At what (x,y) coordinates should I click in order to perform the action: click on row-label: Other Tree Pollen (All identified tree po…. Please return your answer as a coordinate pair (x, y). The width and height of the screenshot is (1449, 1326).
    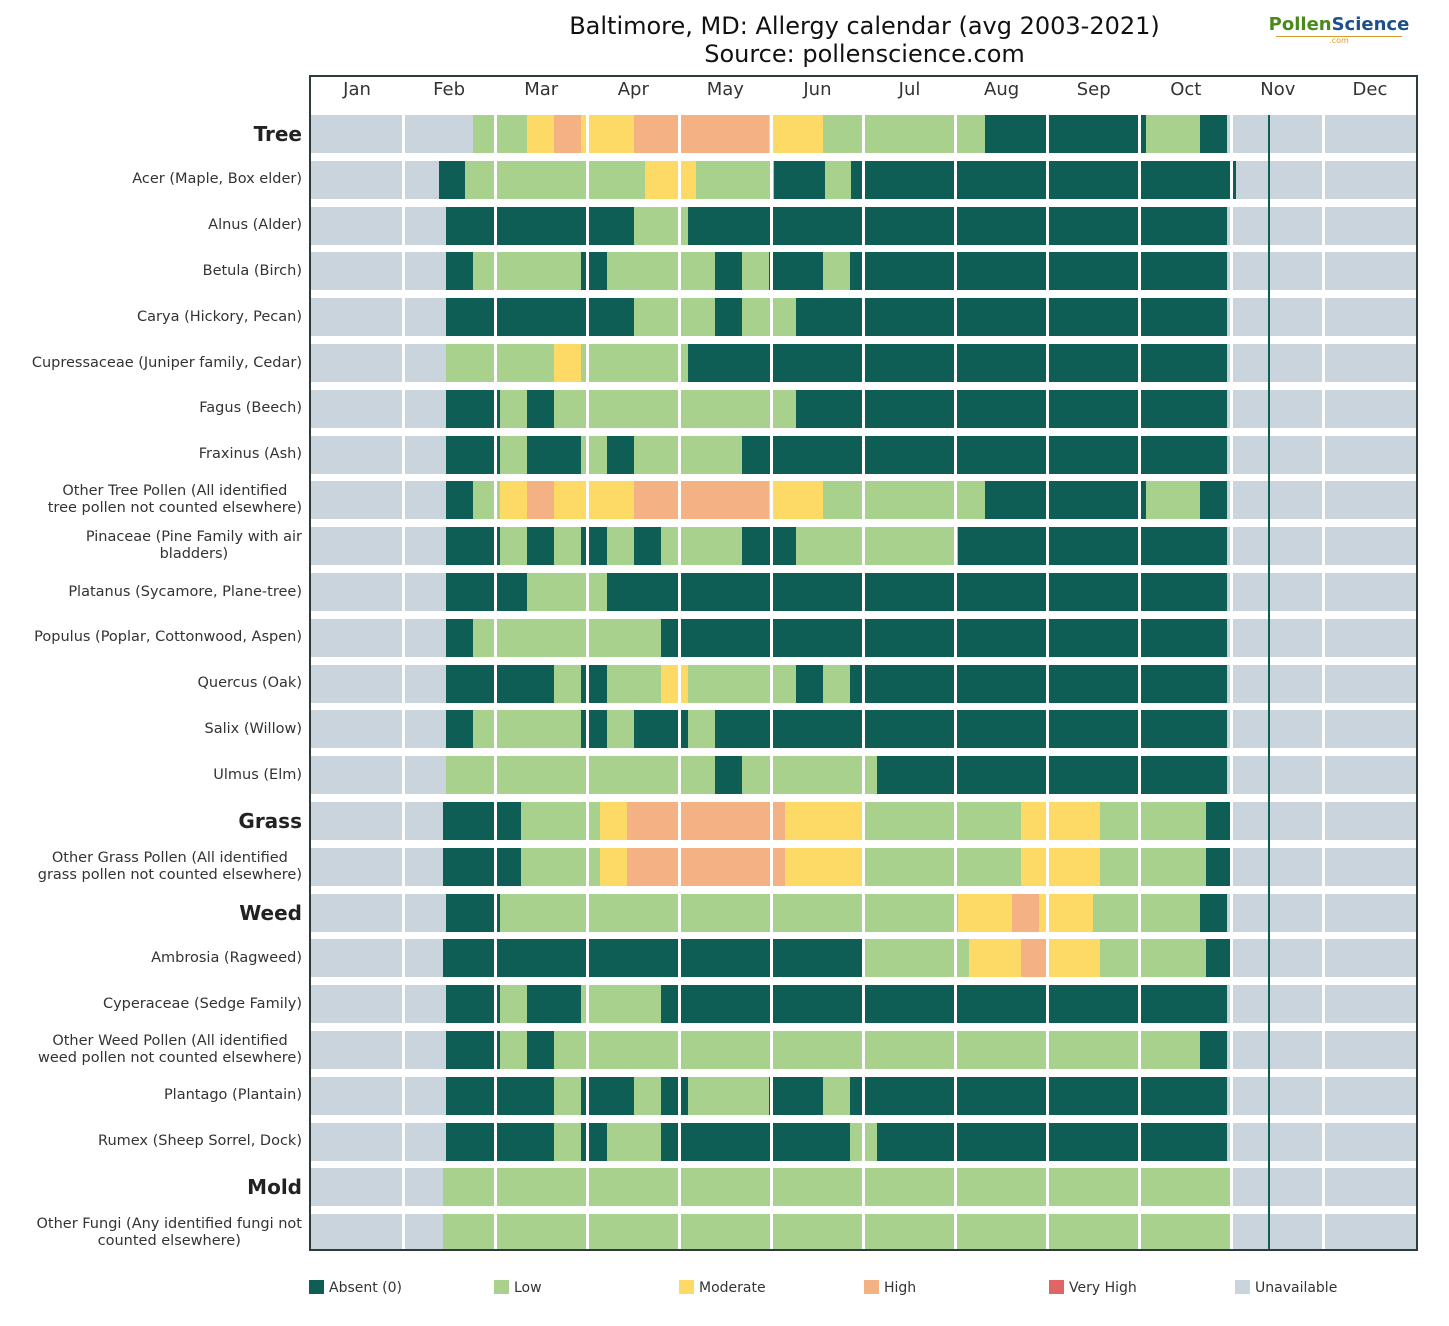
    Looking at the image, I should click on (174, 500).